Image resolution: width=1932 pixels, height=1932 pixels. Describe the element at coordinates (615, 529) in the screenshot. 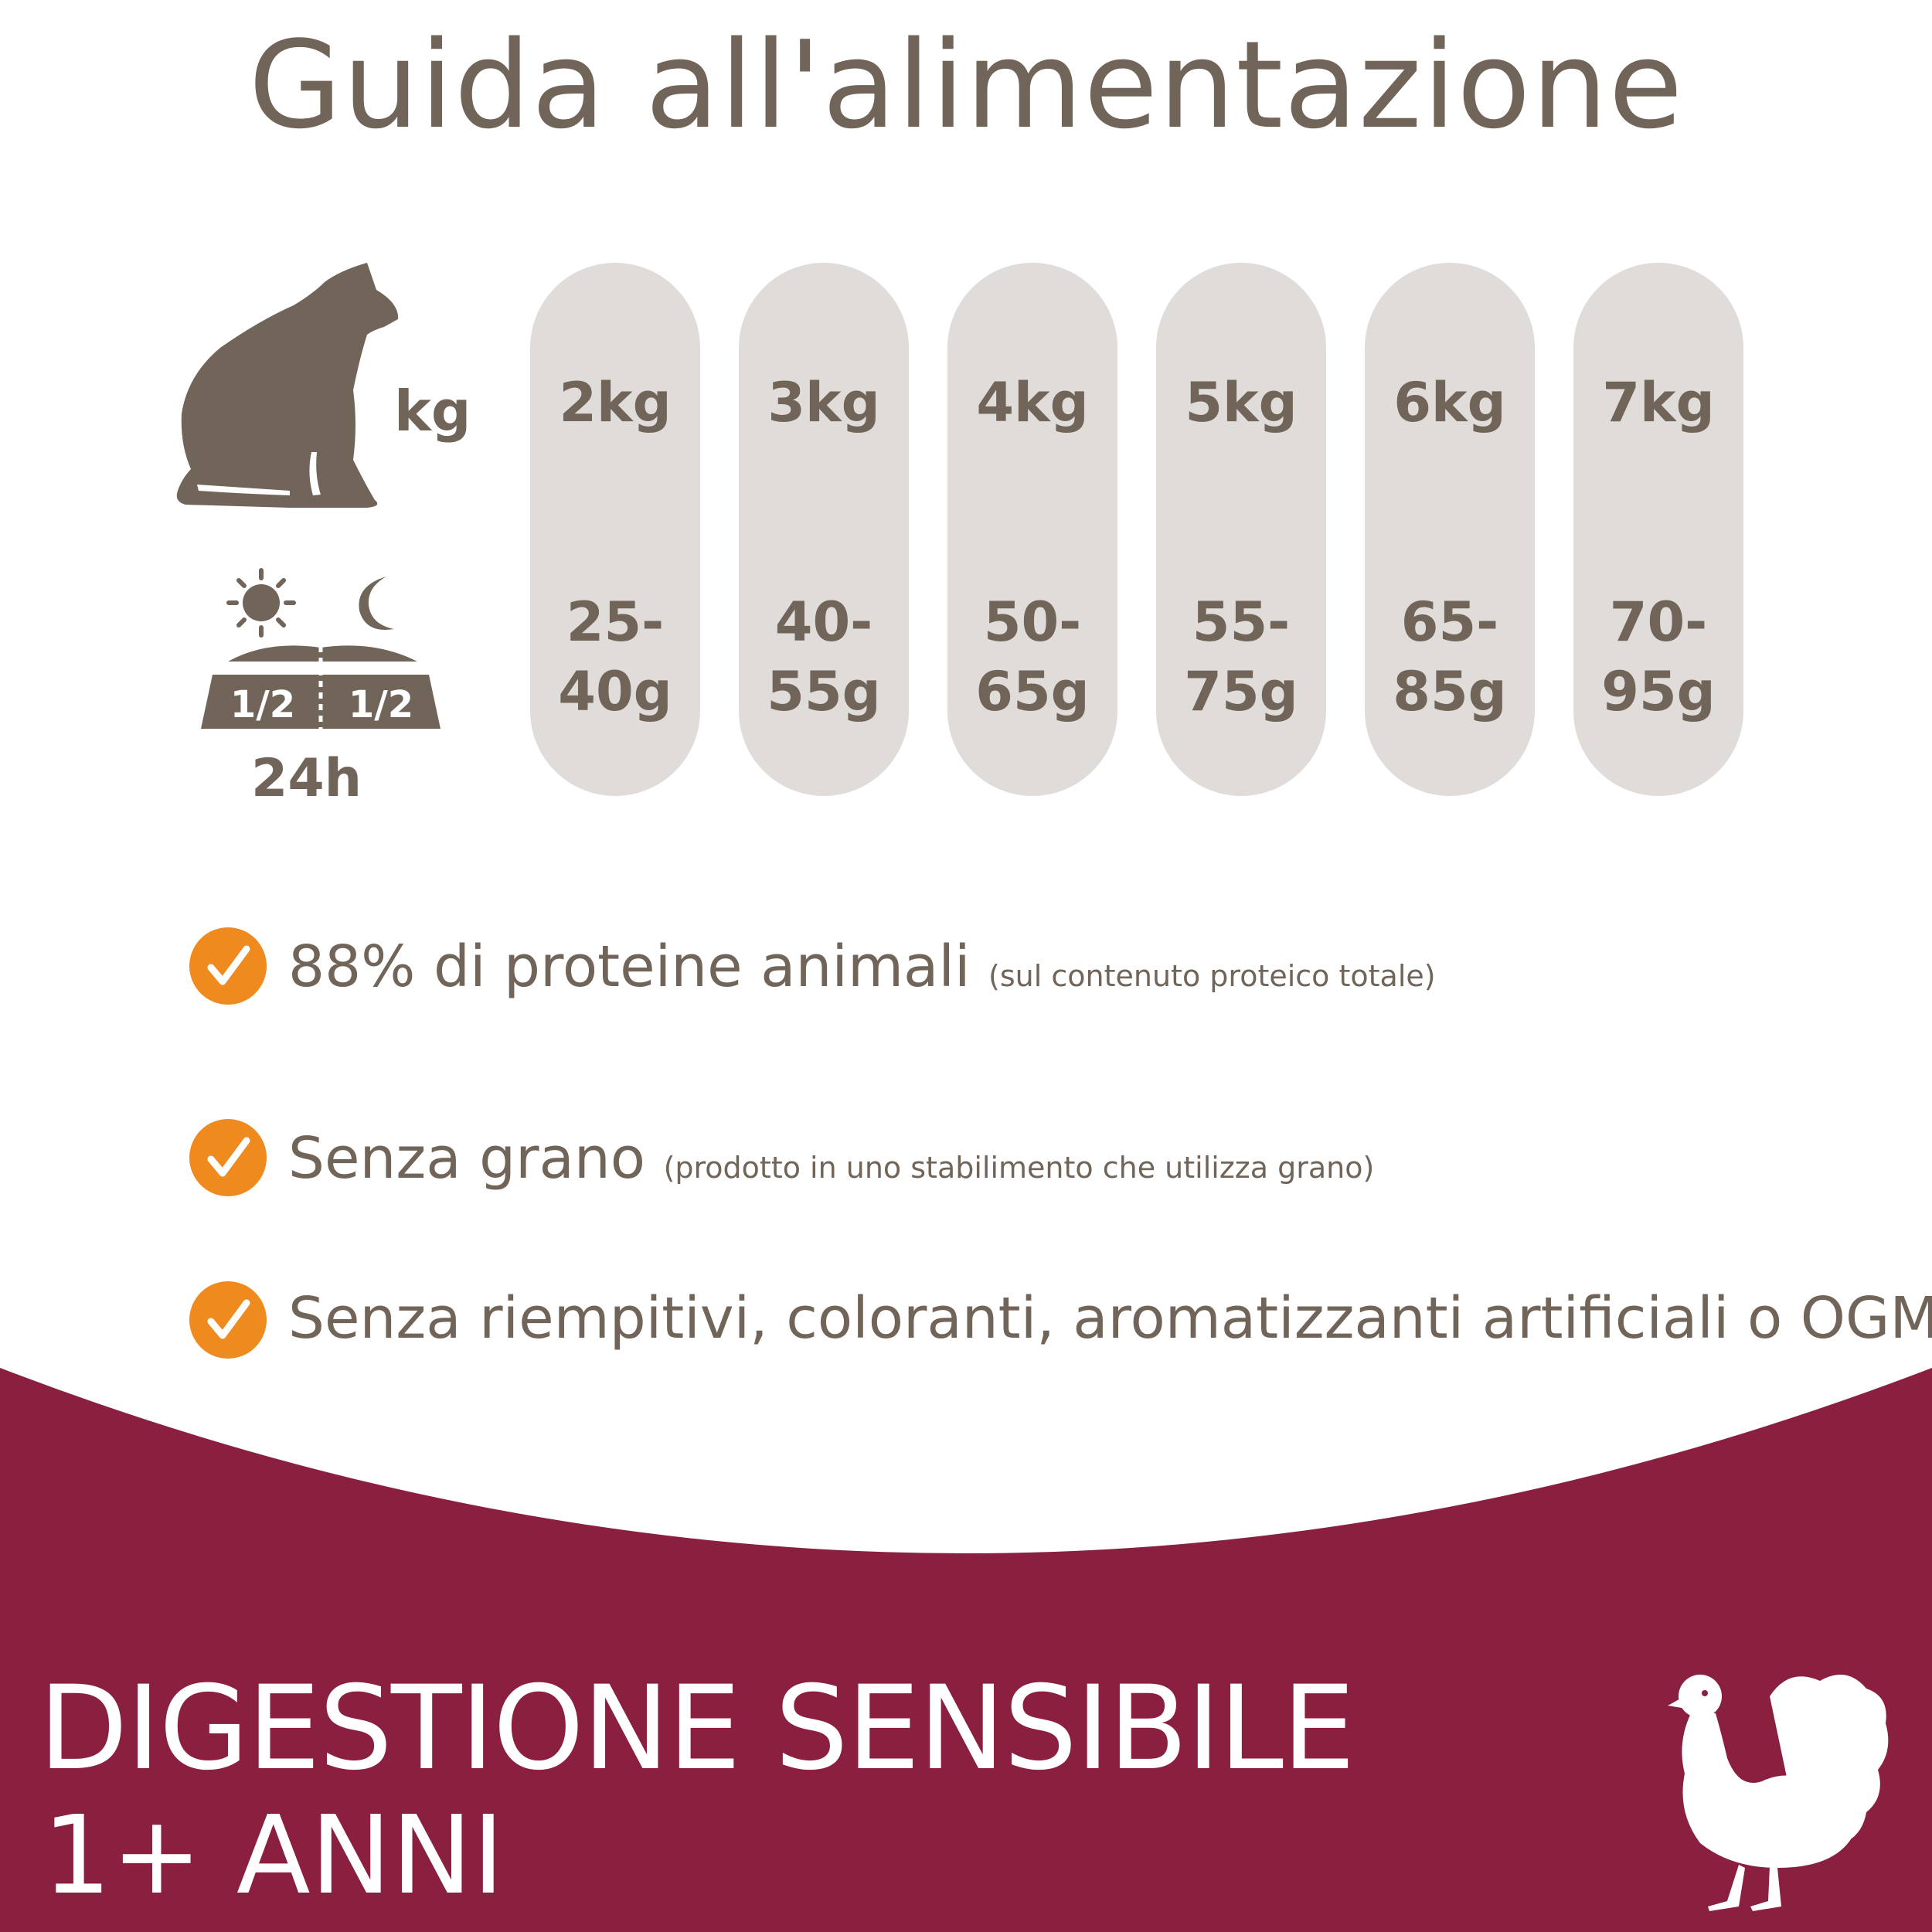

I see `feeding-column: 2kg 25- 40g` at that location.